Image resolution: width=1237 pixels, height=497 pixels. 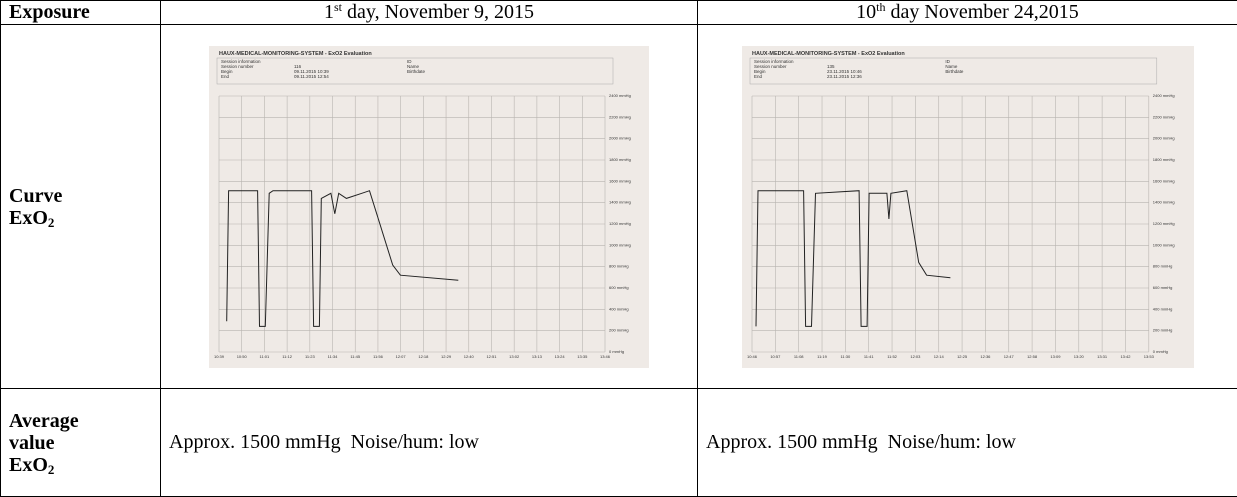 I want to click on label-line: Curve, so click(x=35, y=196).